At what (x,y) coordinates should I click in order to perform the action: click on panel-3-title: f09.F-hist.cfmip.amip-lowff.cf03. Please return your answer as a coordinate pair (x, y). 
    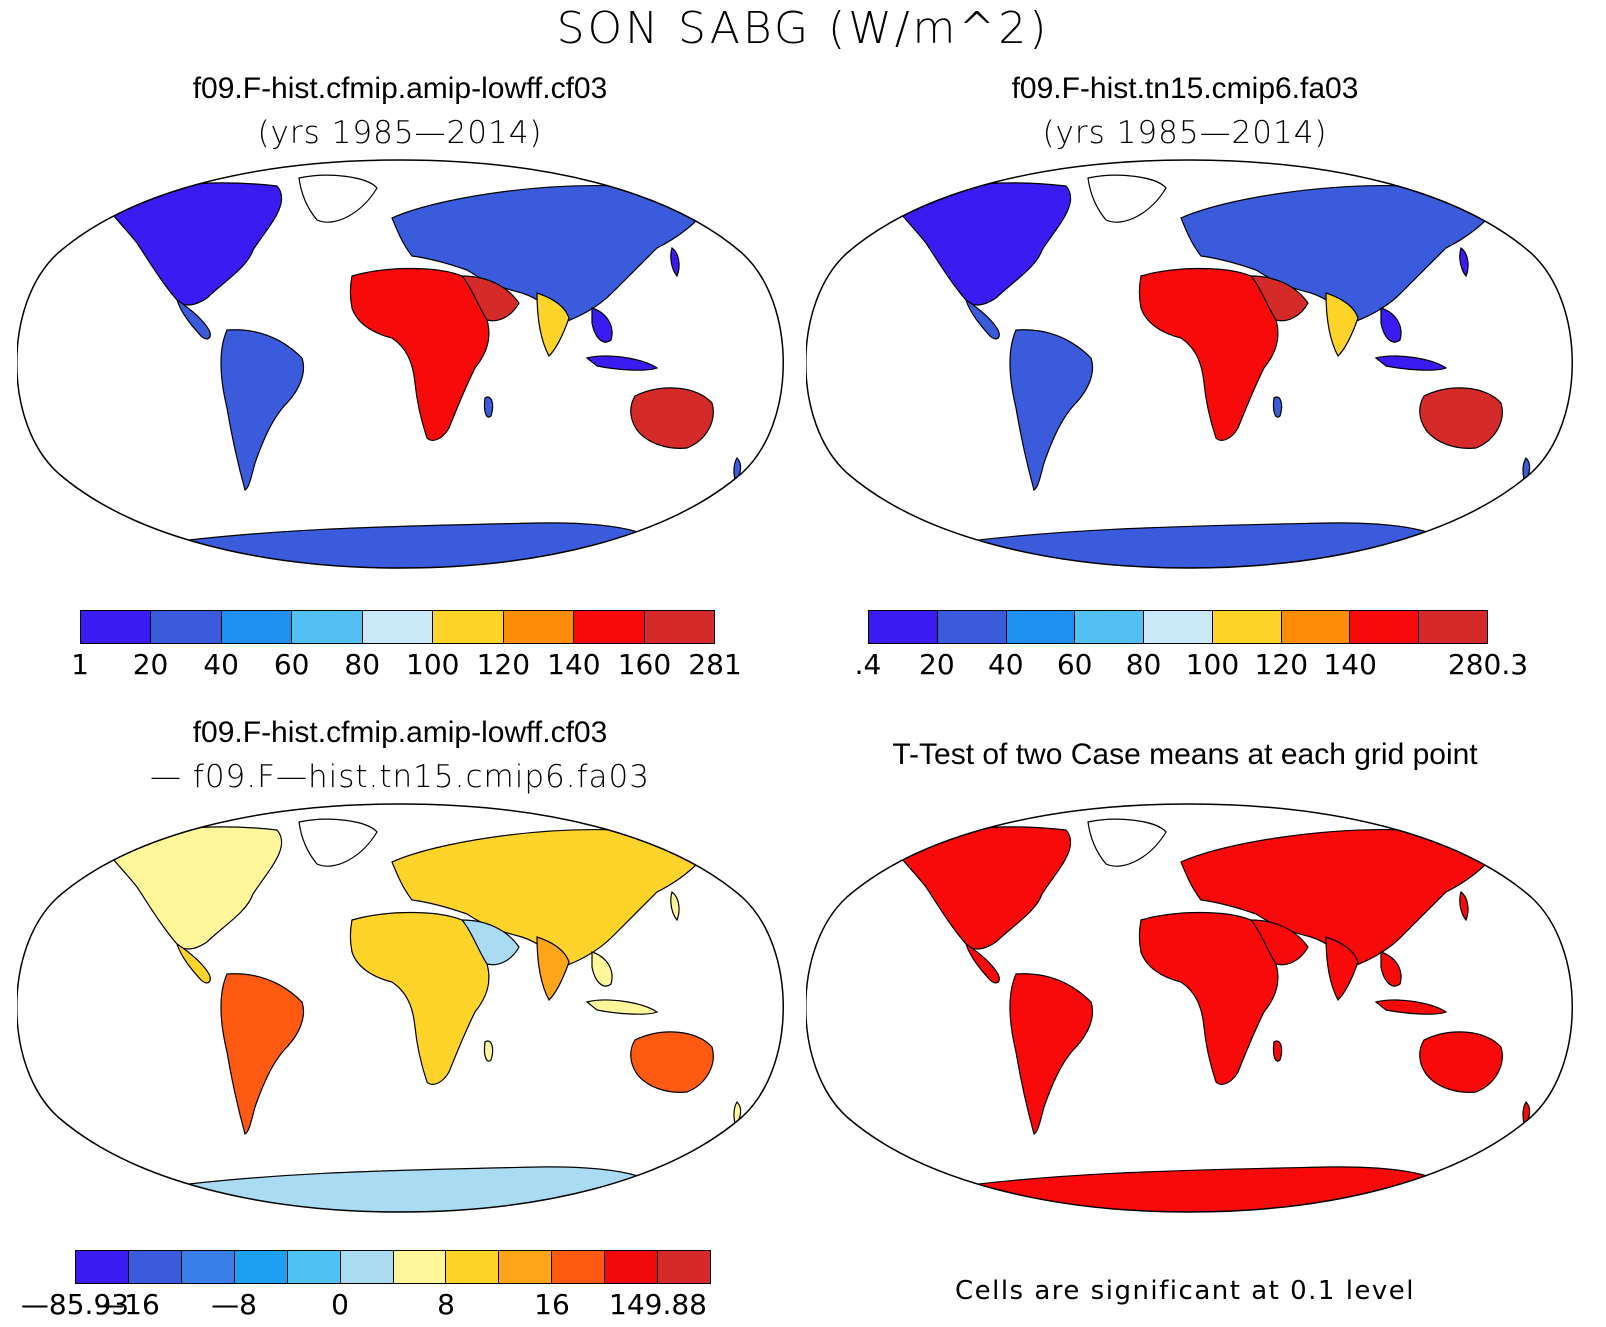
    Looking at the image, I should click on (400, 732).